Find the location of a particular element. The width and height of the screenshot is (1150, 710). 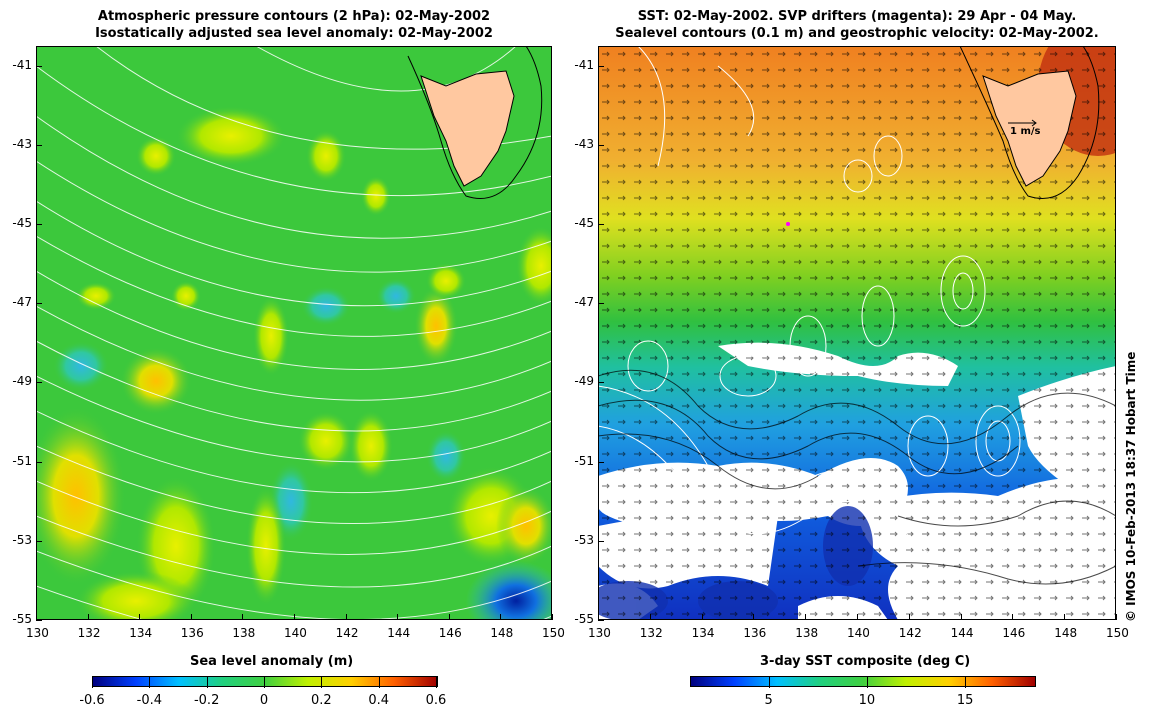

right-lon-label: 130 is located at coordinates (599, 633).